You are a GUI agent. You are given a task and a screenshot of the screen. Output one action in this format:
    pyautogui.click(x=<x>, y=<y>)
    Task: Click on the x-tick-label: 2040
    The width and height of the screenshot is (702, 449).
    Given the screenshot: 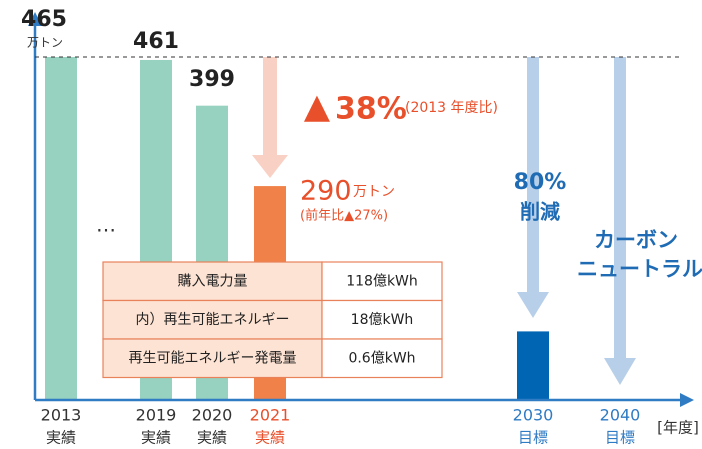 What is the action you would take?
    pyautogui.click(x=620, y=415)
    